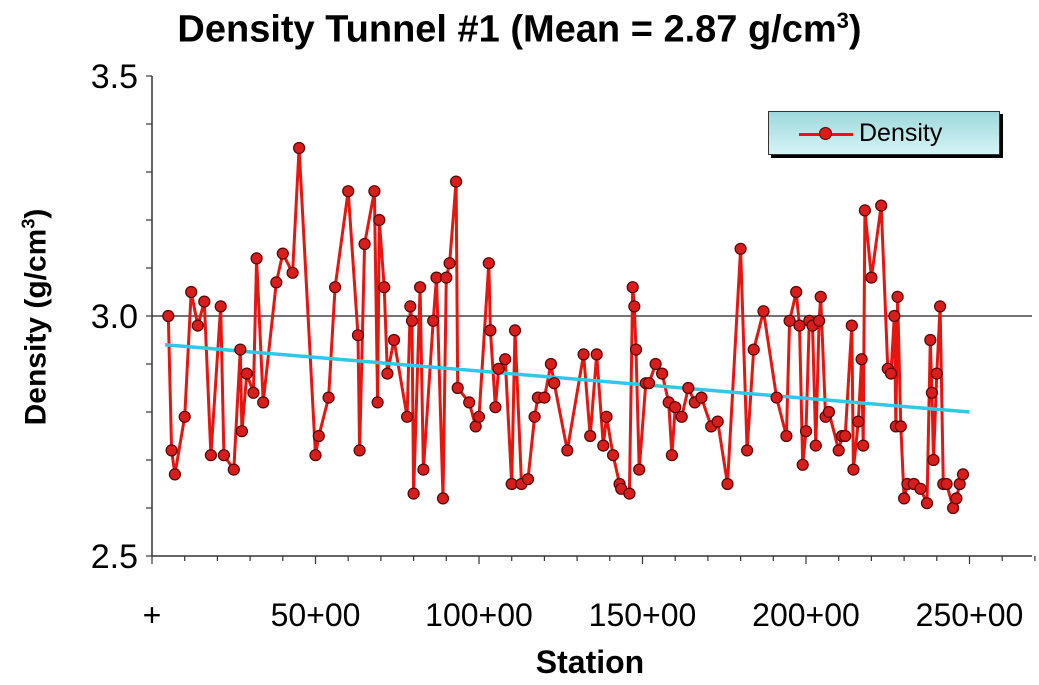 This screenshot has height=685, width=1039. I want to click on x-tick-label: 250+00, so click(970, 615).